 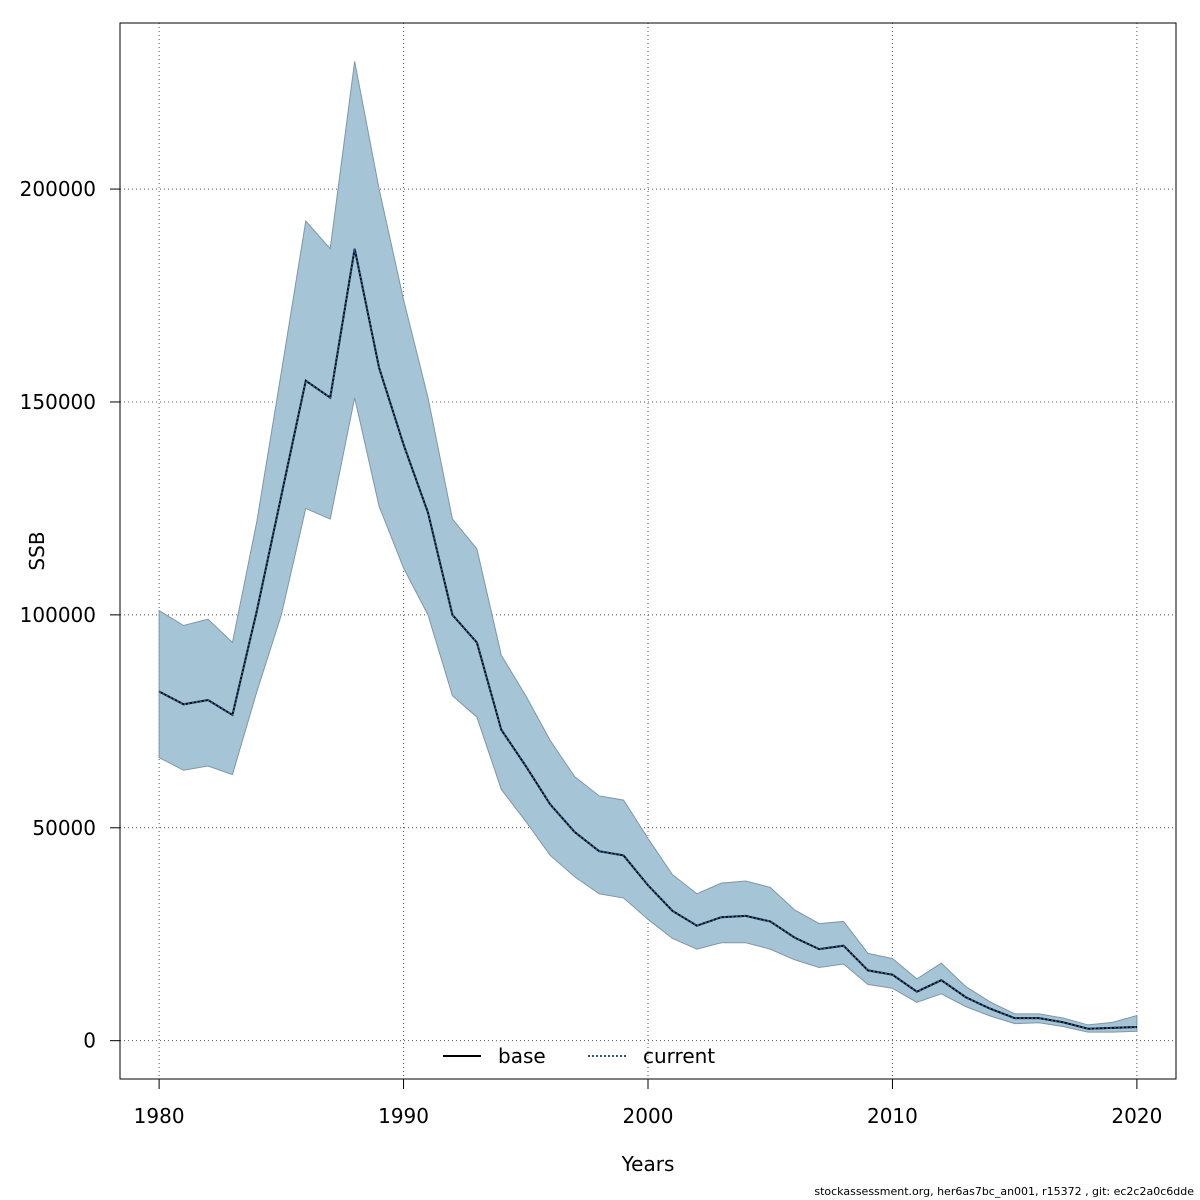 I want to click on x-tick-label: 1980, so click(x=159, y=1116).